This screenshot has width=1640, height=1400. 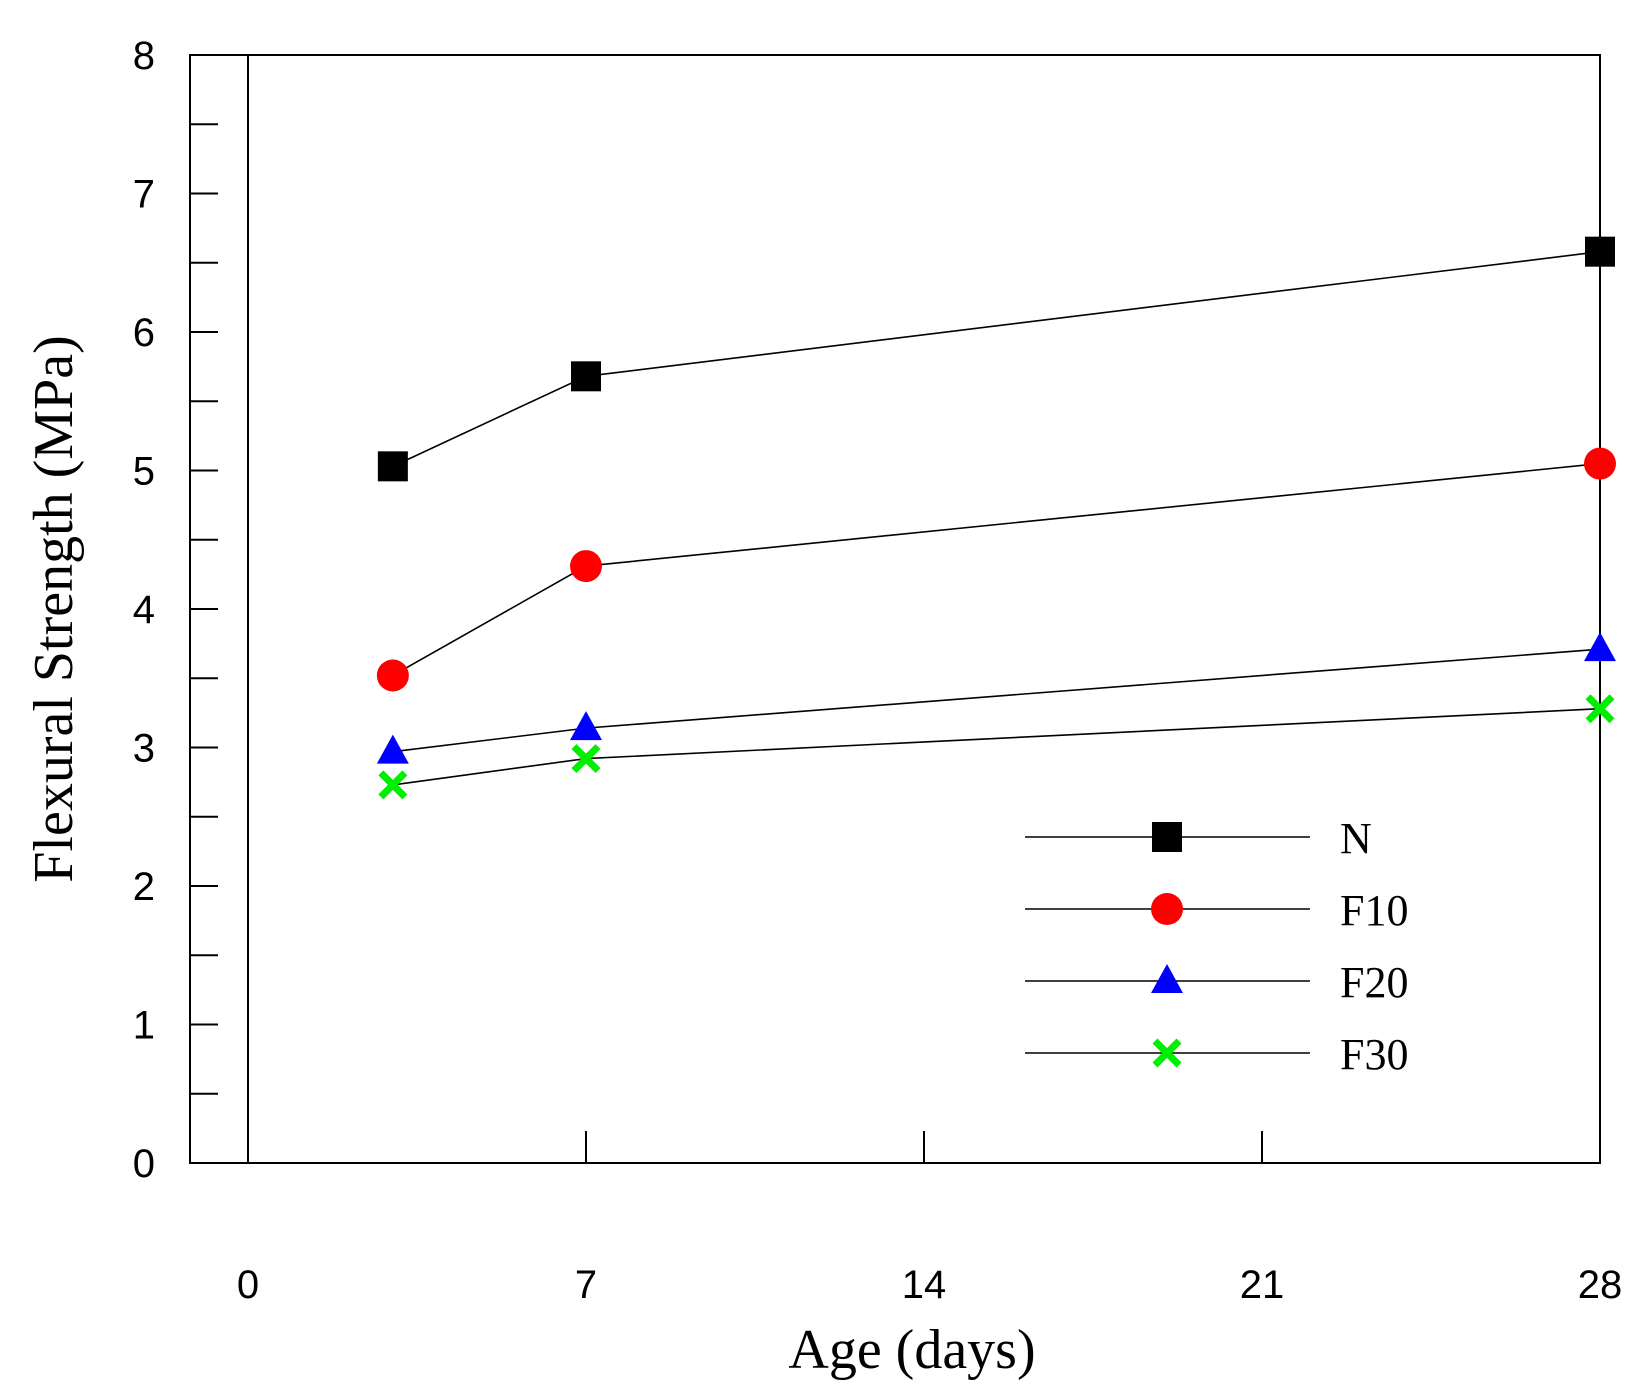 I want to click on y-axis-title: Flexural Strength (MPa), so click(x=54, y=608).